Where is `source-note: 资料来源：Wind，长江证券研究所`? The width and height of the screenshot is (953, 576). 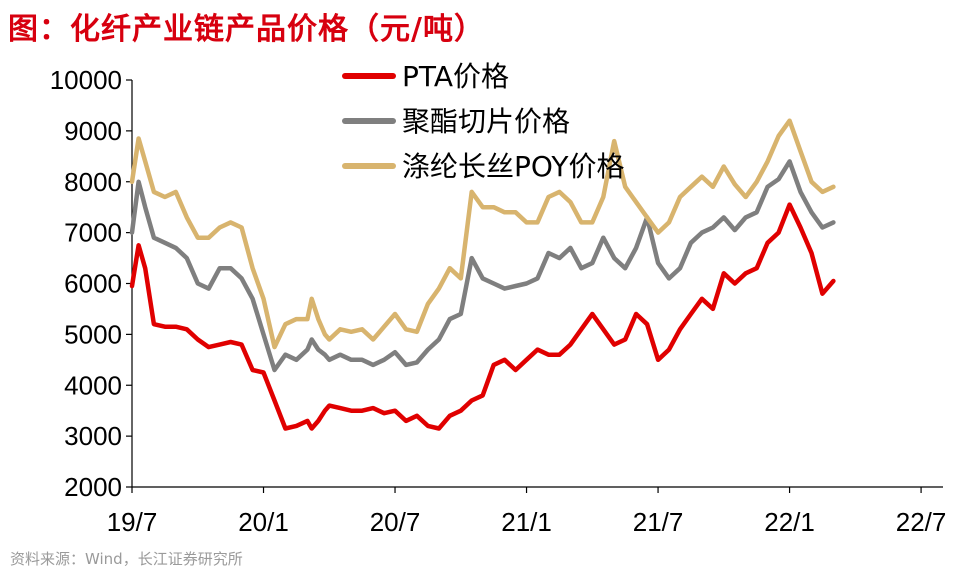
source-note: 资料来源：Wind，长江证券研究所 is located at coordinates (126, 559).